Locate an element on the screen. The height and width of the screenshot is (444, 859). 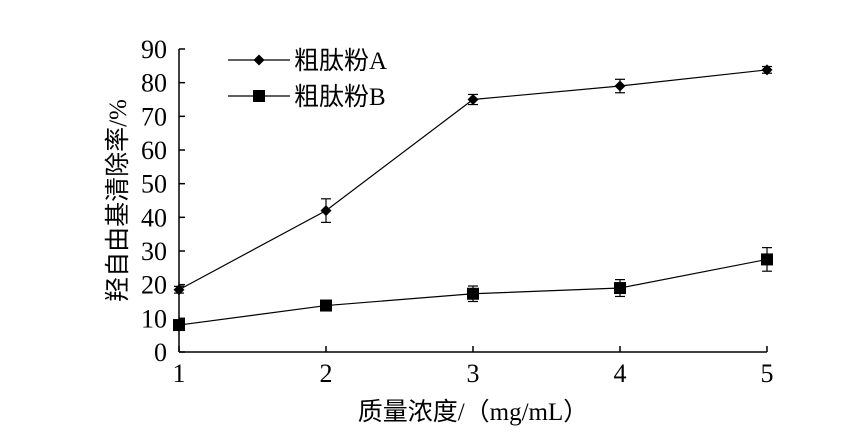
x-tick-label: 1 is located at coordinates (179, 373).